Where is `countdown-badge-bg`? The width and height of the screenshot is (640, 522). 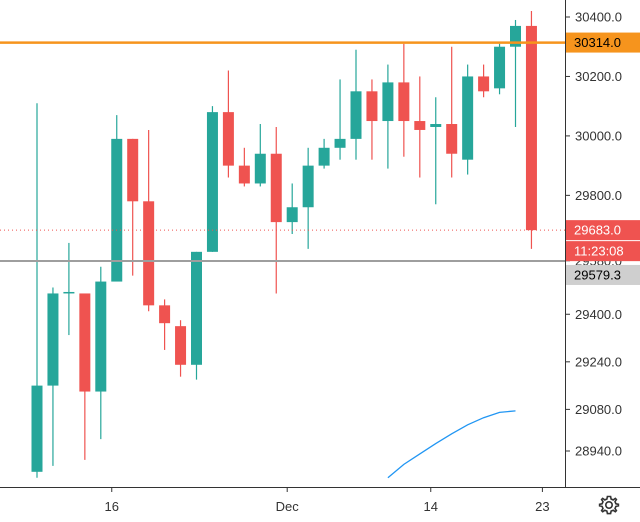 countdown-badge-bg is located at coordinates (603, 251).